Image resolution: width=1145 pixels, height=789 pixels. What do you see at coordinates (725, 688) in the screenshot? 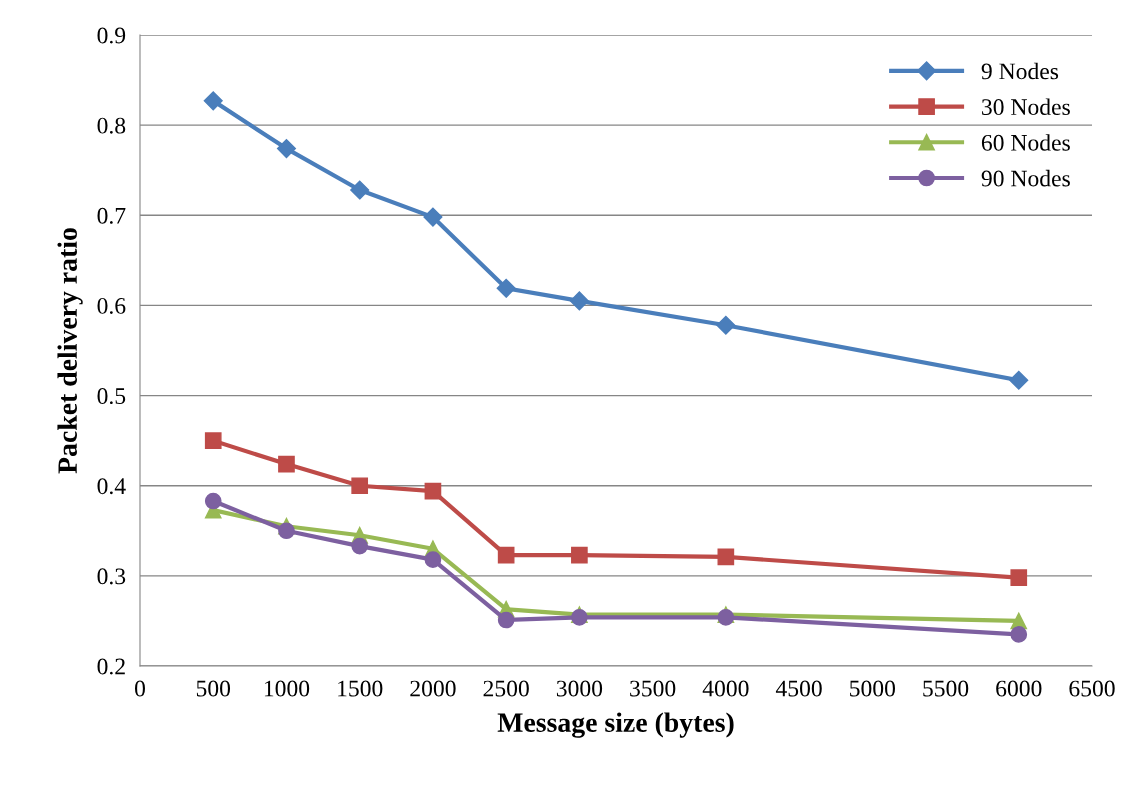
I see `x-tick-label: 4000` at bounding box center [725, 688].